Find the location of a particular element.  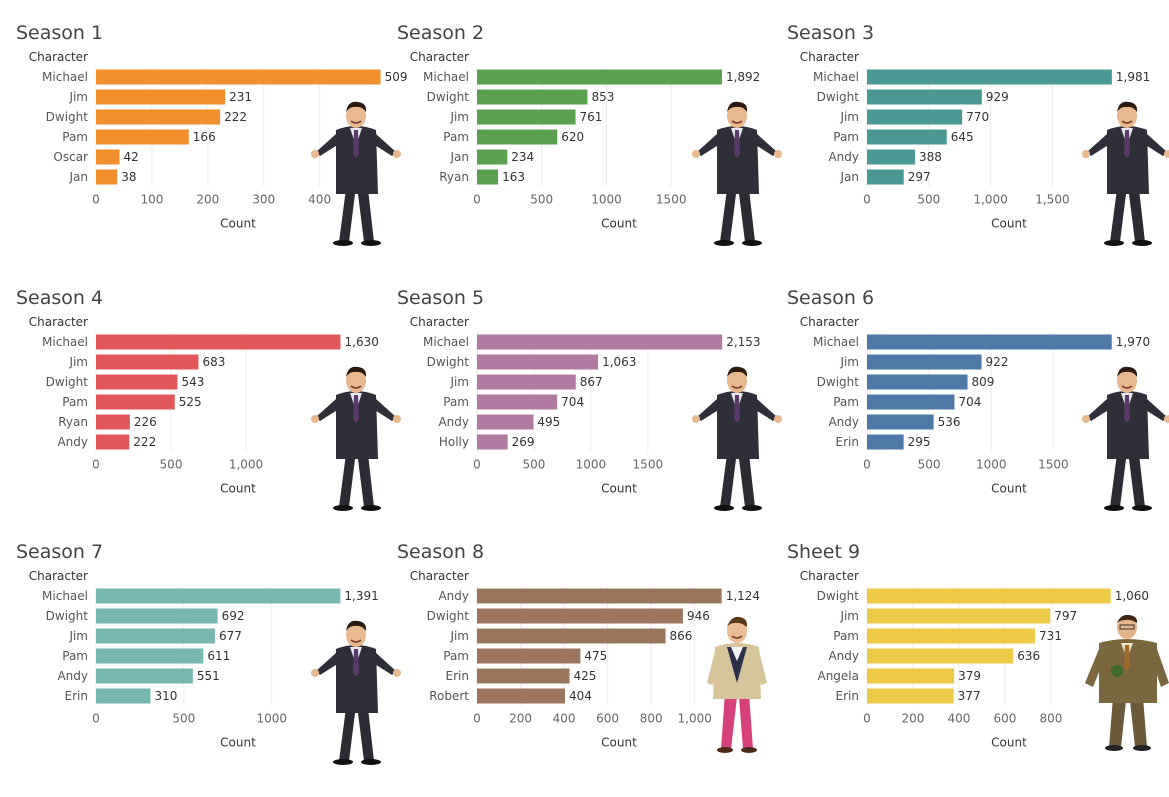

chart-title: Season 4 is located at coordinates (60, 298).